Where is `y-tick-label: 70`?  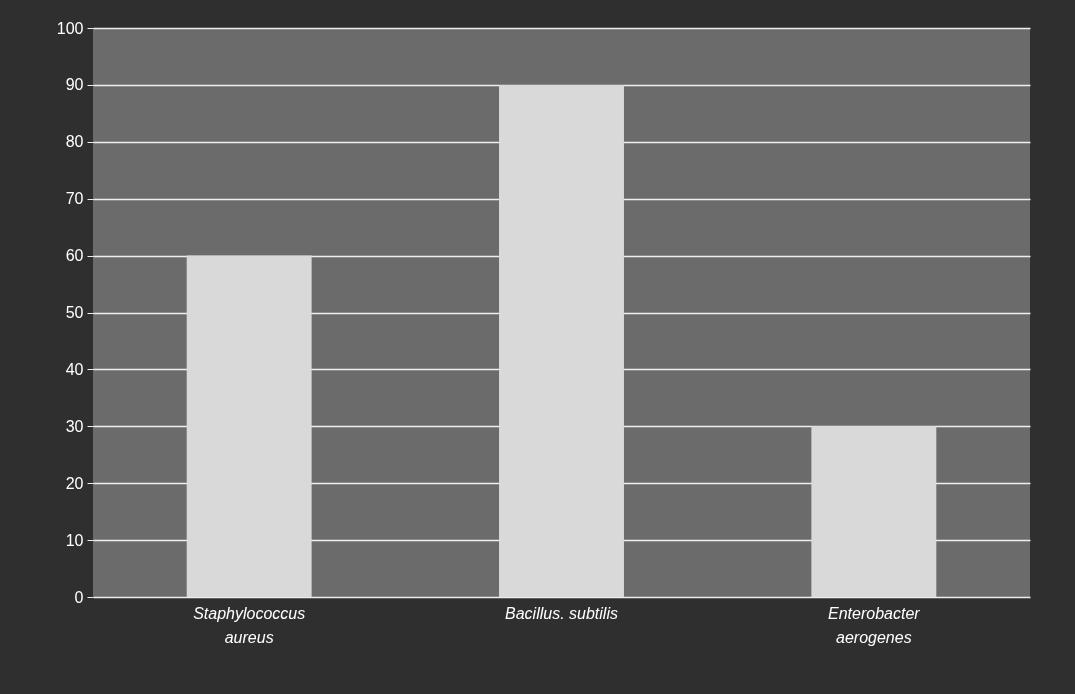
y-tick-label: 70 is located at coordinates (74, 199).